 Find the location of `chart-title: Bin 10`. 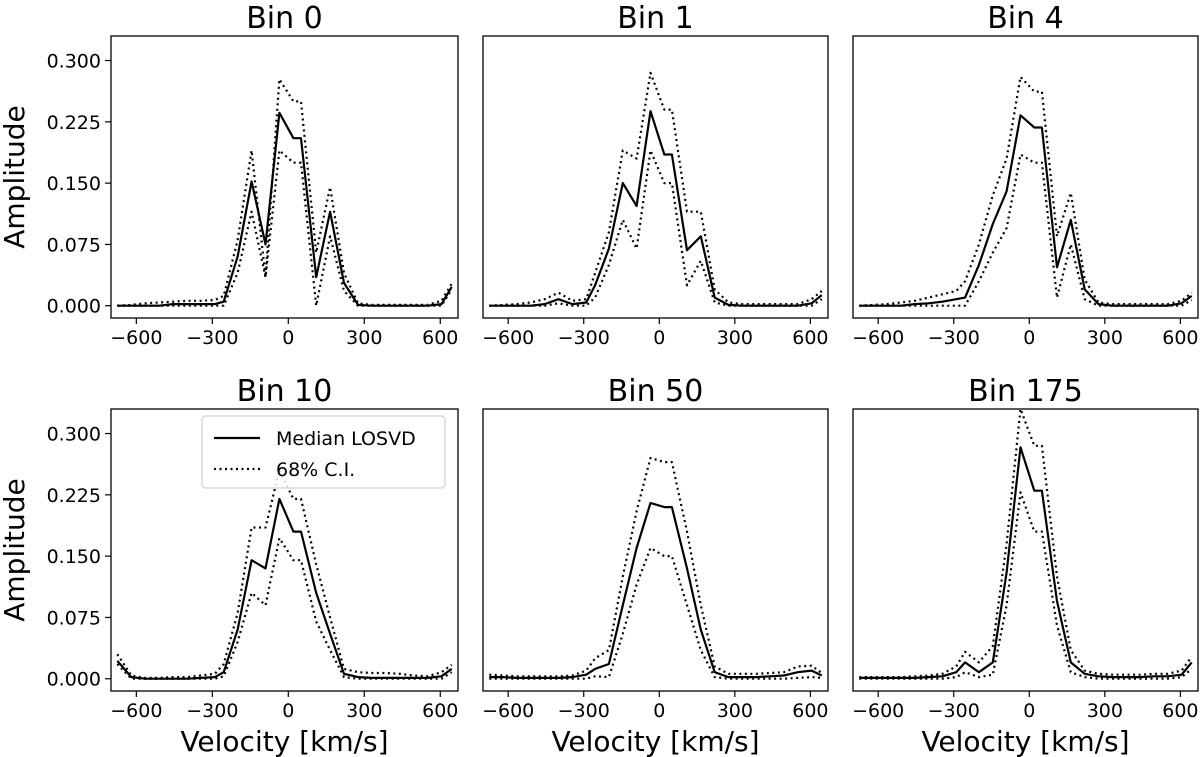

chart-title: Bin 10 is located at coordinates (285, 391).